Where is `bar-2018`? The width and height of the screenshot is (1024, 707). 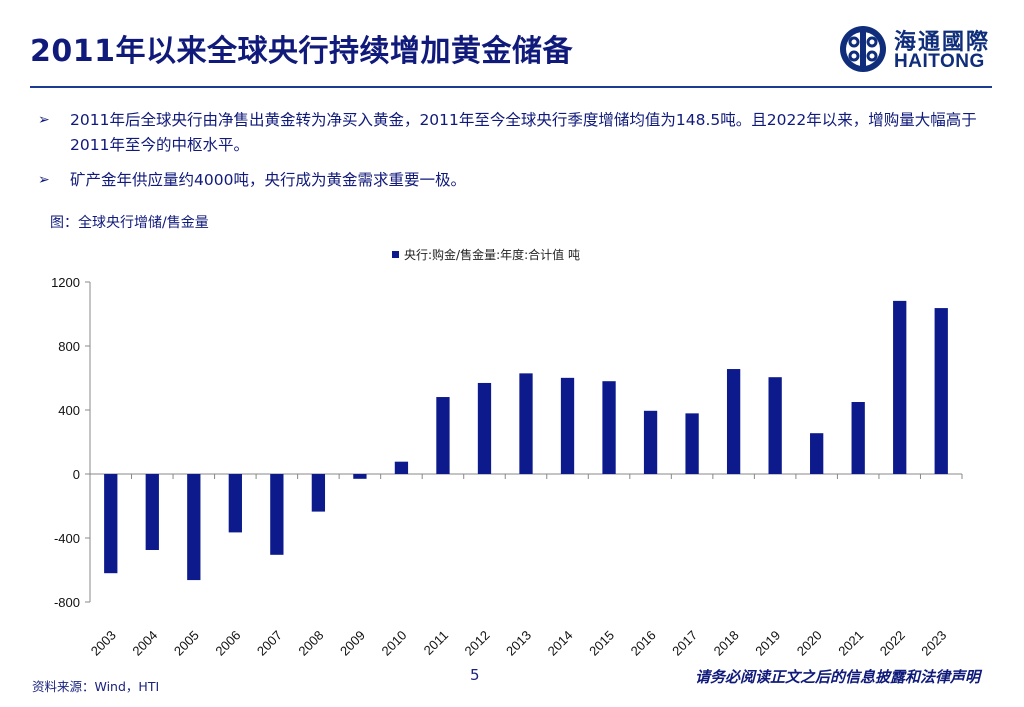
bar-2018 is located at coordinates (733, 421).